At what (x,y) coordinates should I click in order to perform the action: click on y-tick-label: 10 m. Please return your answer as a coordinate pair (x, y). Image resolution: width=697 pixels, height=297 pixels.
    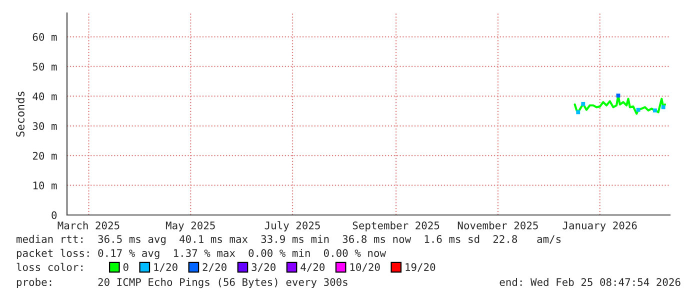
    Looking at the image, I should click on (45, 186).